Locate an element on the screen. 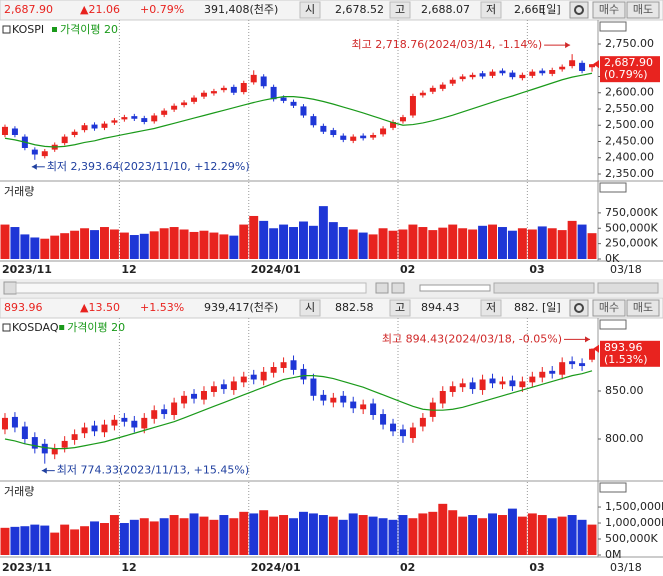 The height and width of the screenshot is (576, 663). scroll-track is located at coordinates (191, 288).